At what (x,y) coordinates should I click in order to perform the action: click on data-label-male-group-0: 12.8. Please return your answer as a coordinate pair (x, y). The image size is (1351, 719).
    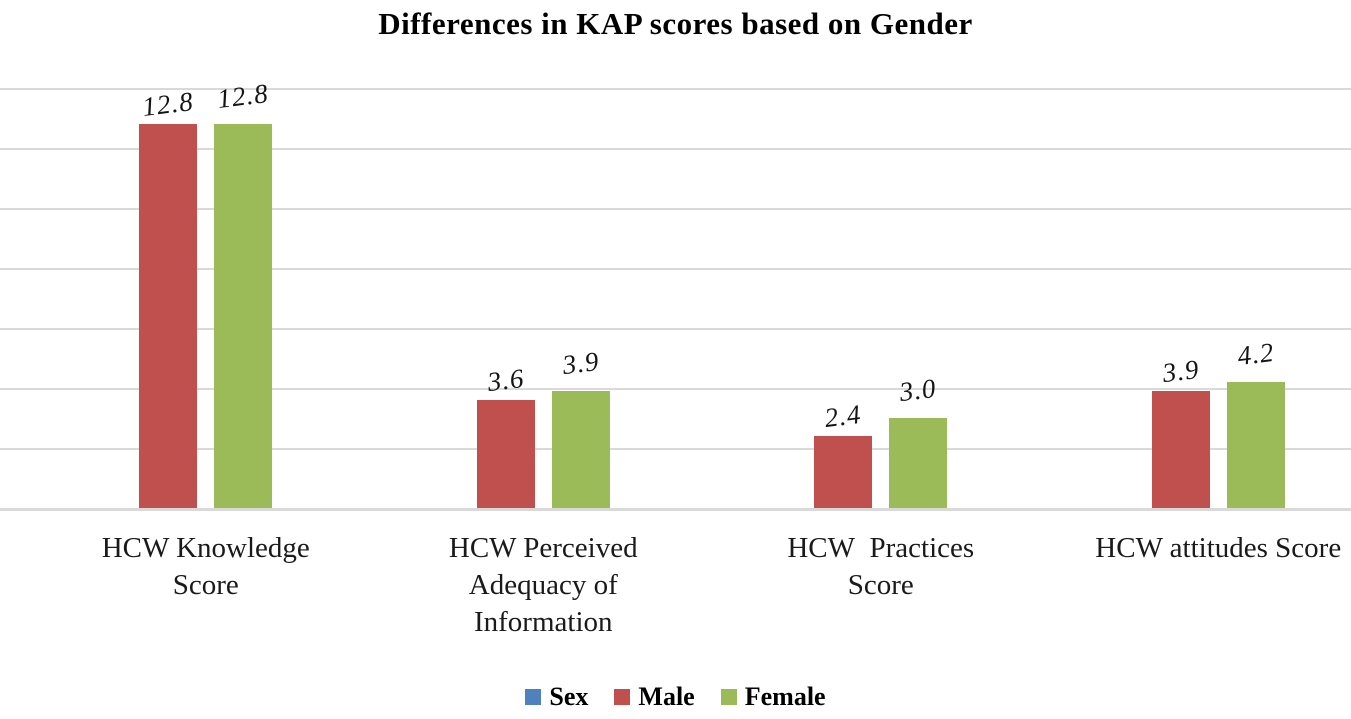
    Looking at the image, I should click on (168, 104).